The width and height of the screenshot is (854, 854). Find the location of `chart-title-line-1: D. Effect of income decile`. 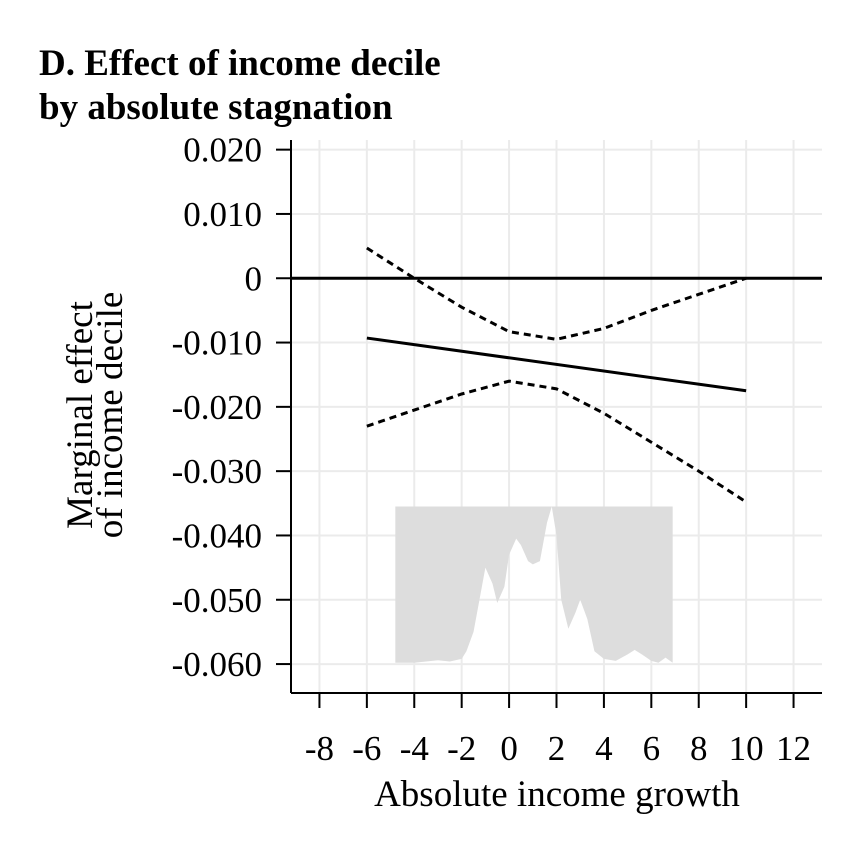

chart-title-line-1: D. Effect of income decile is located at coordinates (240, 63).